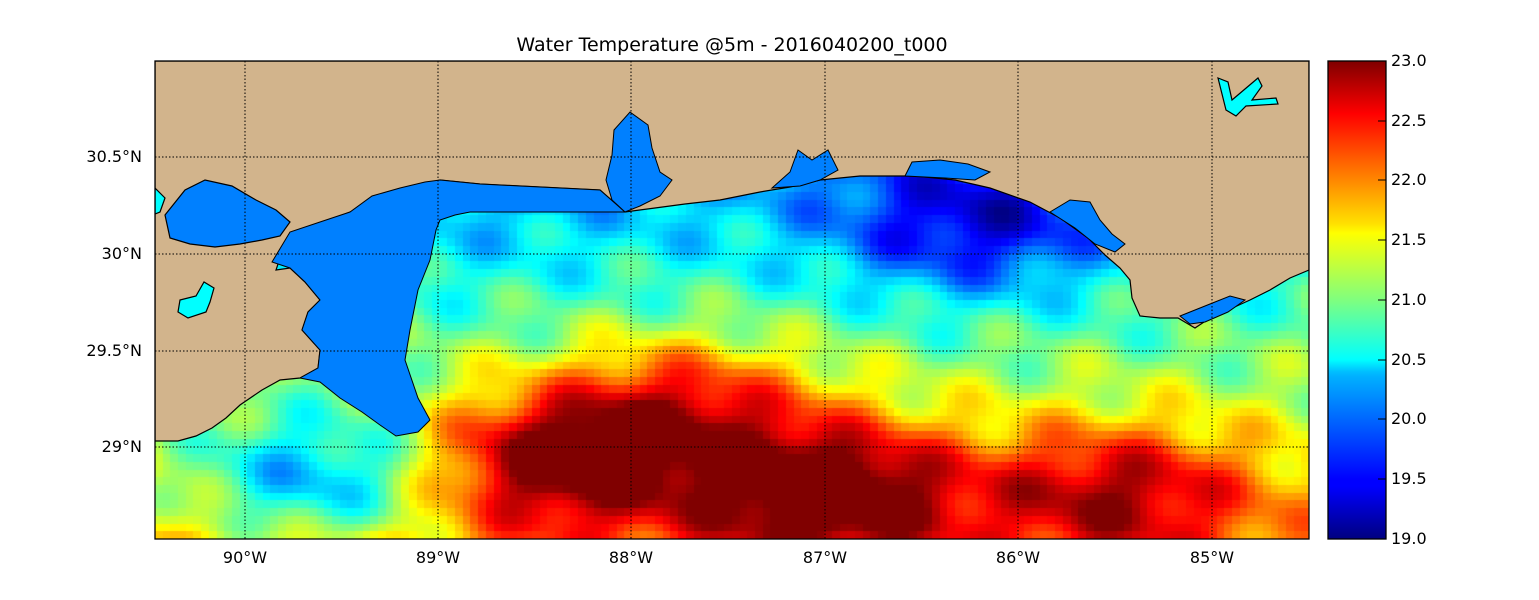 This screenshot has width=1539, height=600. Describe the element at coordinates (1248, 97) in the screenshot. I see `lake-seminole` at that location.